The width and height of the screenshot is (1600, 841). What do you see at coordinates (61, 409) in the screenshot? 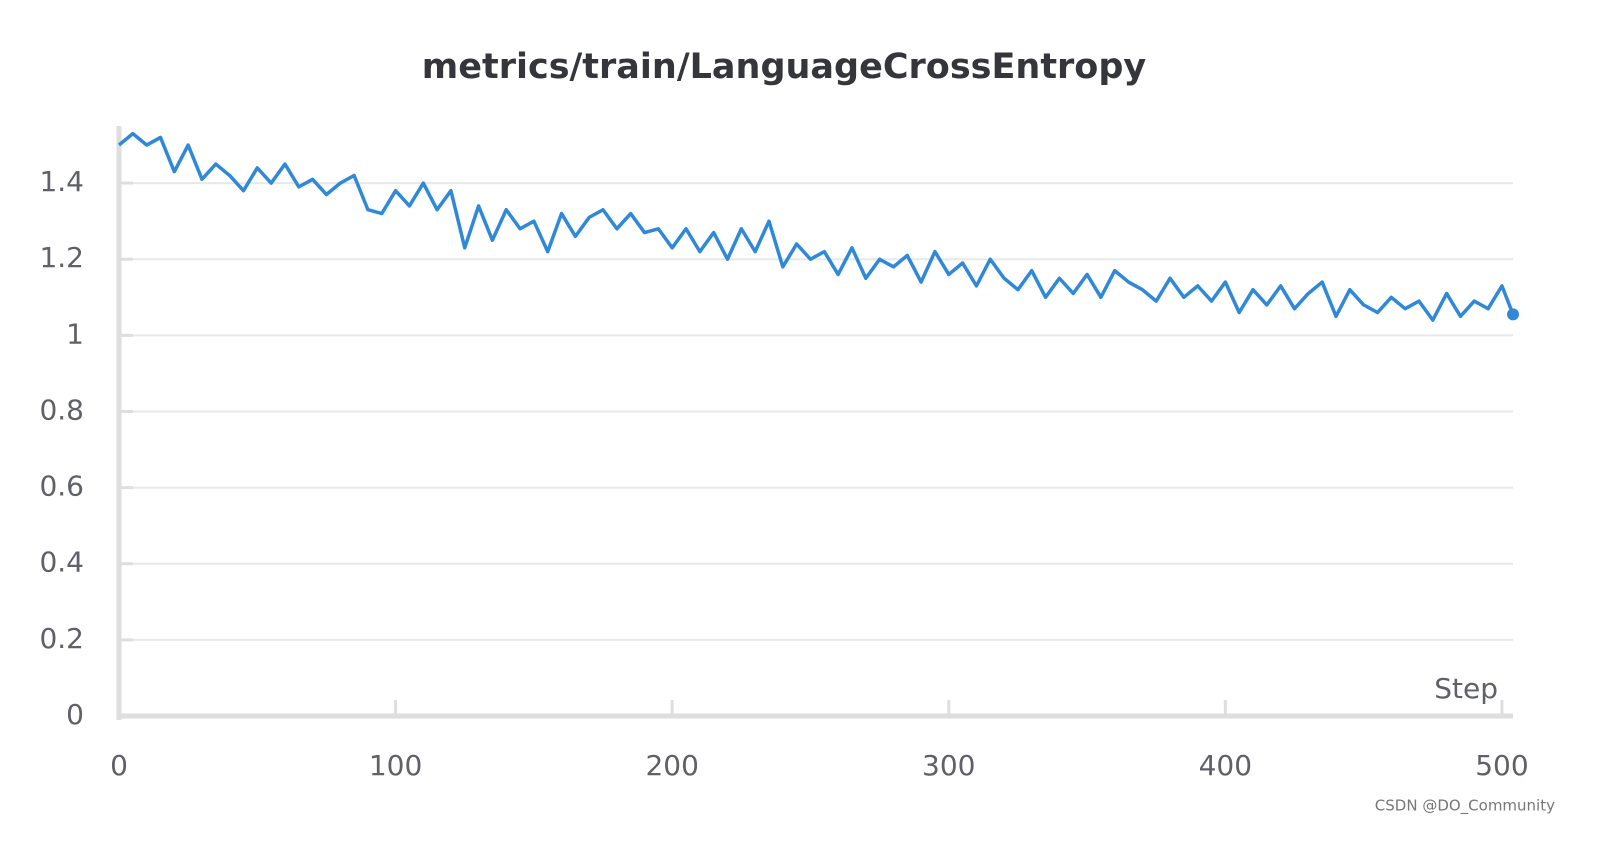
I see `y-tick-label: 0.8` at bounding box center [61, 409].